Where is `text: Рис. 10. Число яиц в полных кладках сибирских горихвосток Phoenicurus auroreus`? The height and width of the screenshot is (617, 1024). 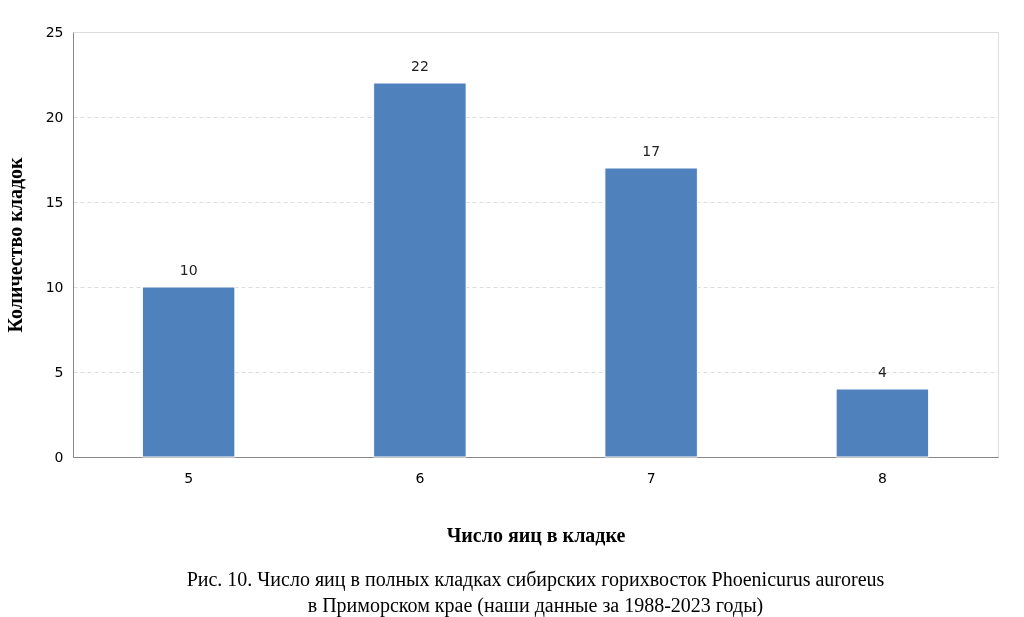 text: Рис. 10. Число яиц в полных кладках сибирских горихвосток Phoenicurus auroreus is located at coordinates (535, 579).